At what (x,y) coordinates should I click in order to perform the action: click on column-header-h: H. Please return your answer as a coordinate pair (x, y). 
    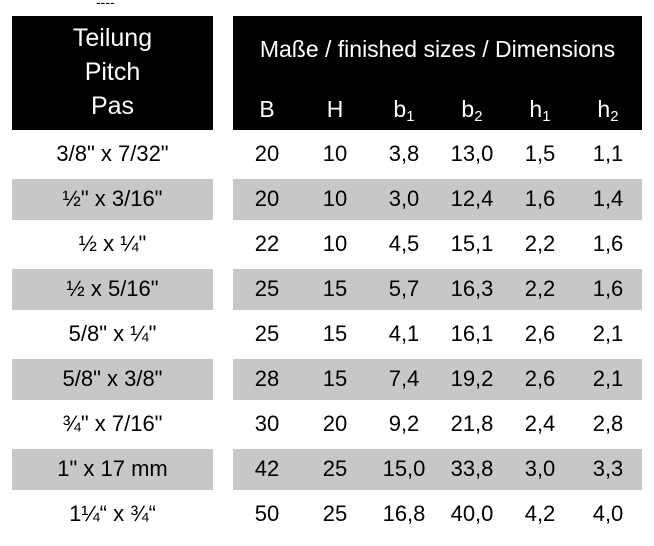
    Looking at the image, I should click on (335, 109).